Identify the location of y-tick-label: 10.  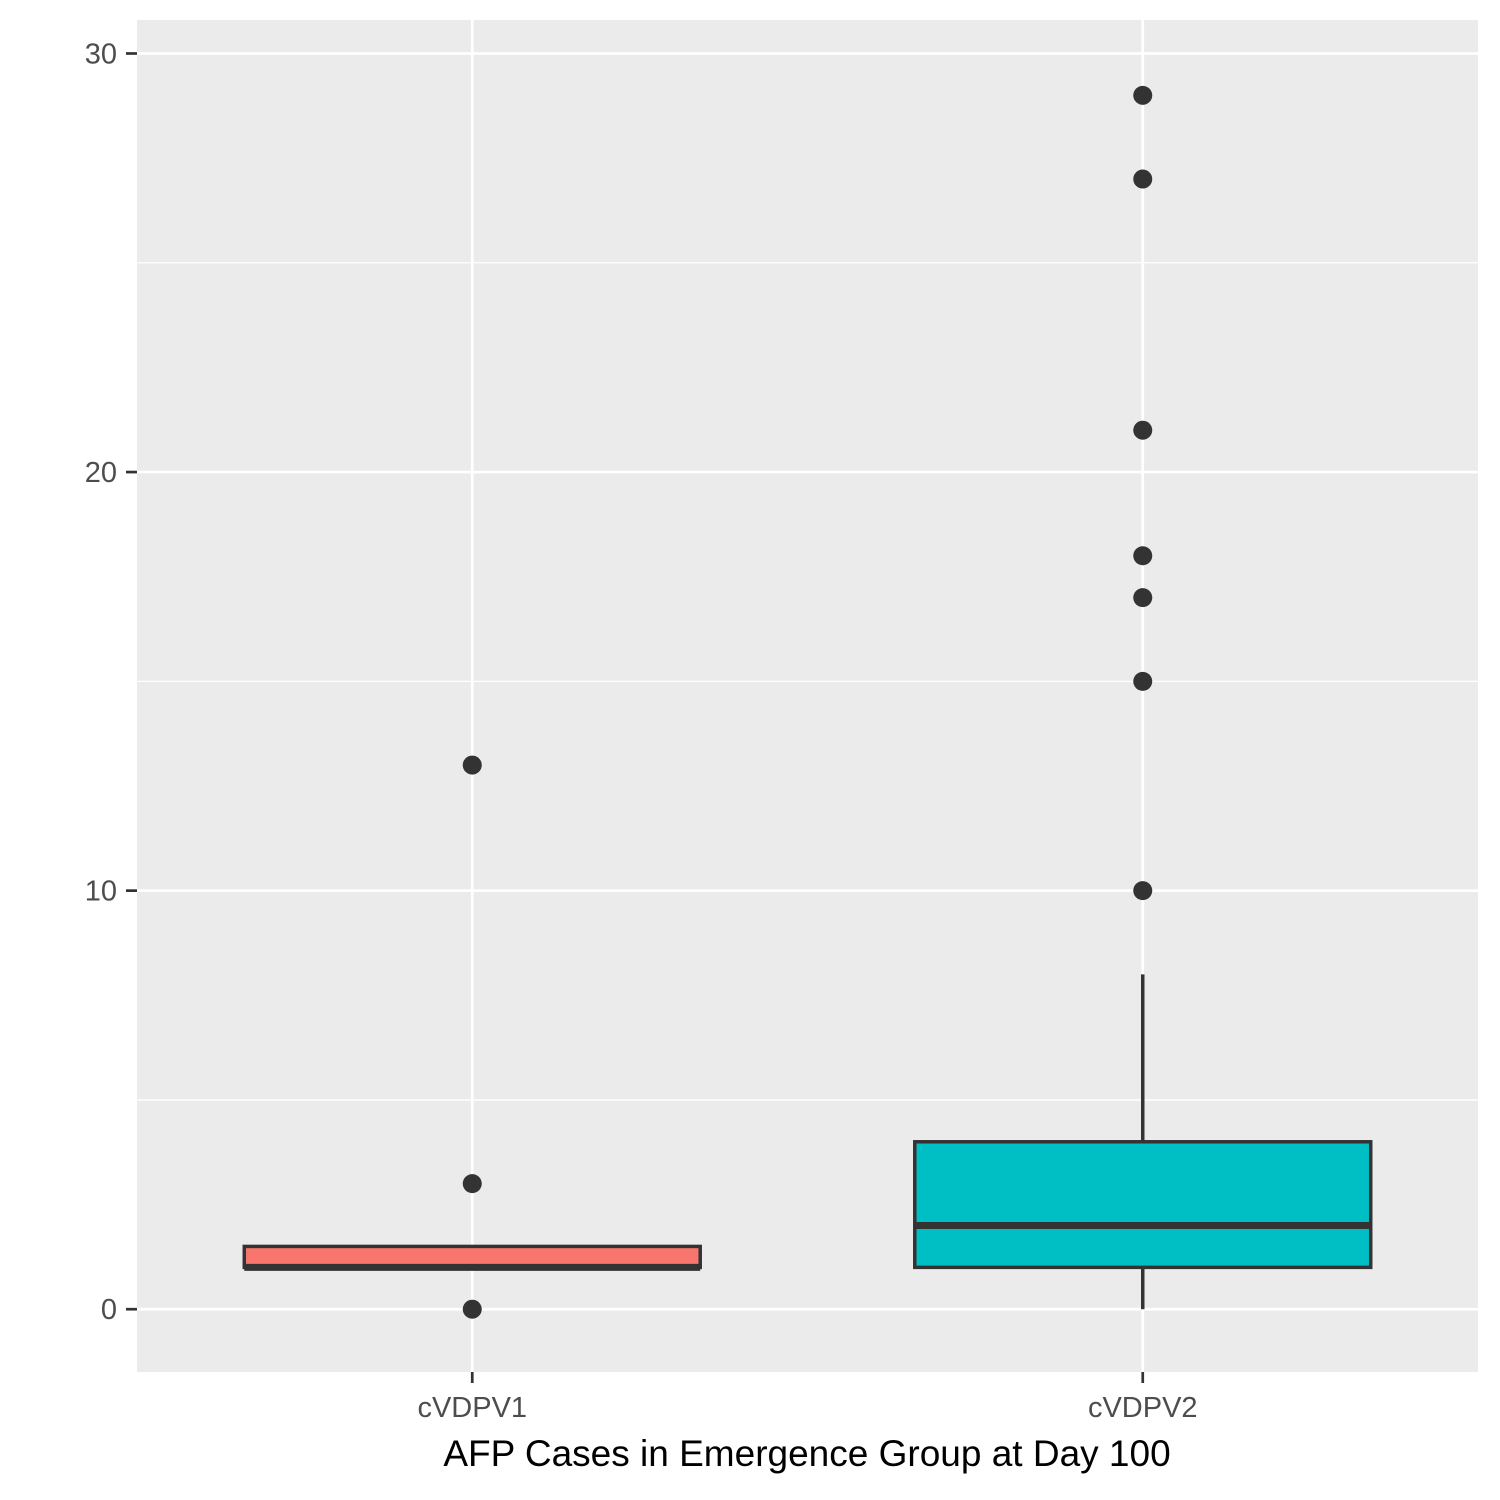
(101, 892).